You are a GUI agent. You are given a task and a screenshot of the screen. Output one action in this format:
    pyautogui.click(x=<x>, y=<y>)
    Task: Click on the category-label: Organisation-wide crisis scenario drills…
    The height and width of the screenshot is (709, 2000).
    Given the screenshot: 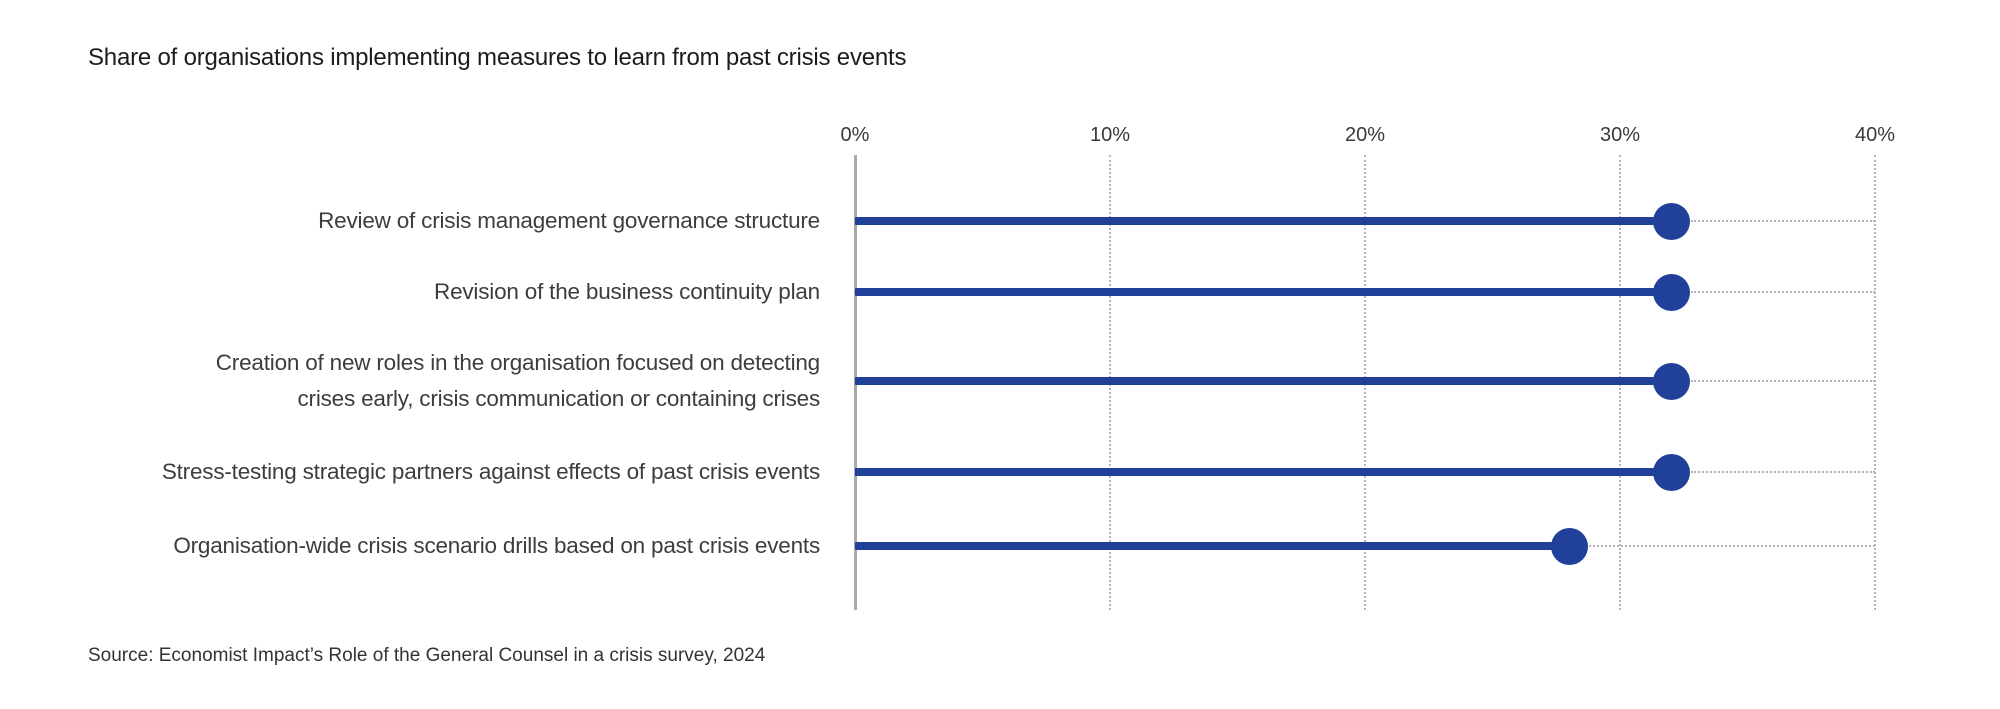 What is the action you would take?
    pyautogui.click(x=496, y=546)
    